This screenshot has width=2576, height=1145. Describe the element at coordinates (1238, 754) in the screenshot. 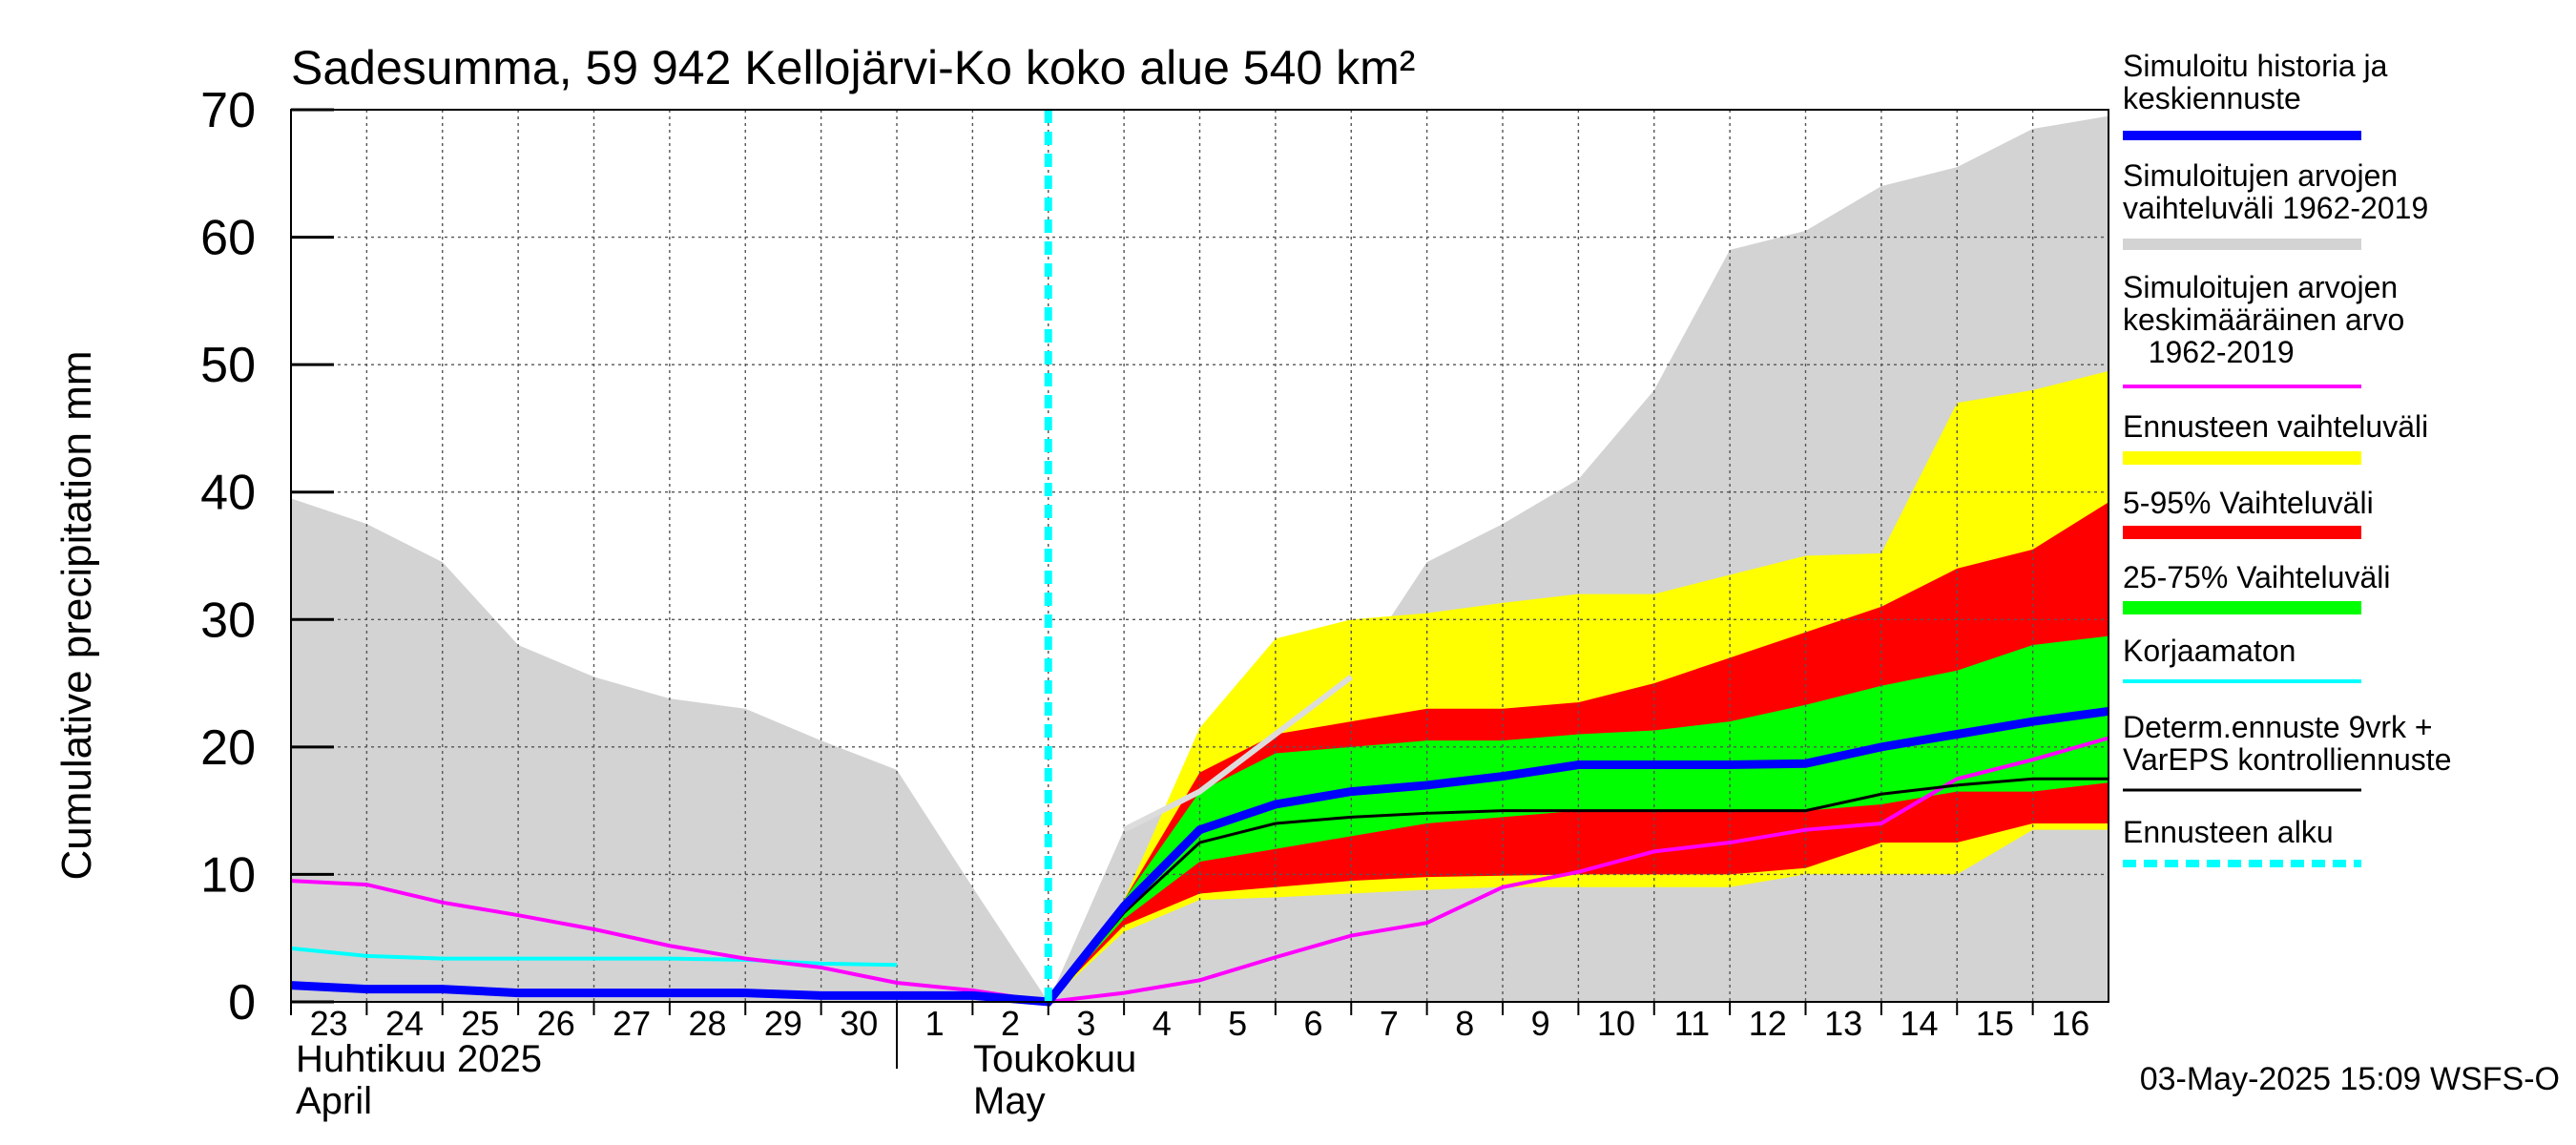

I see `sim-hist-grey-line` at that location.